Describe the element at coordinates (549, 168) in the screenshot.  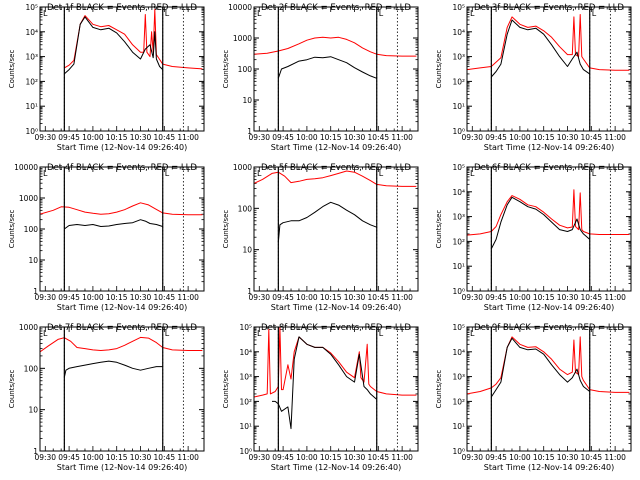
I see `chart-title: Det 6f BLACK = Events, RED = LLD` at that location.